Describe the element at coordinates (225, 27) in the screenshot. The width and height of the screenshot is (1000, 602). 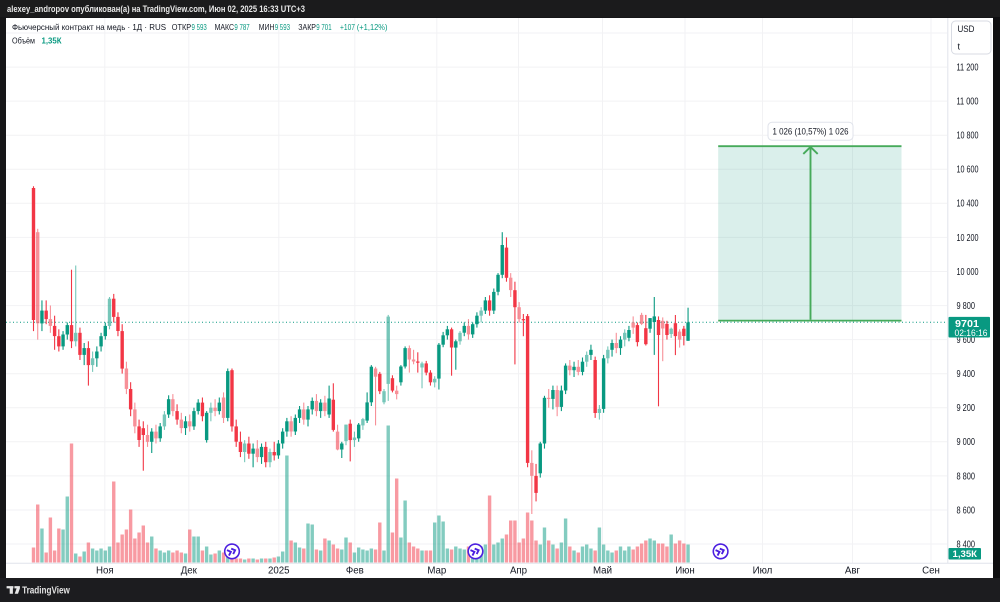
I see `svg-text: МАКС` at that location.